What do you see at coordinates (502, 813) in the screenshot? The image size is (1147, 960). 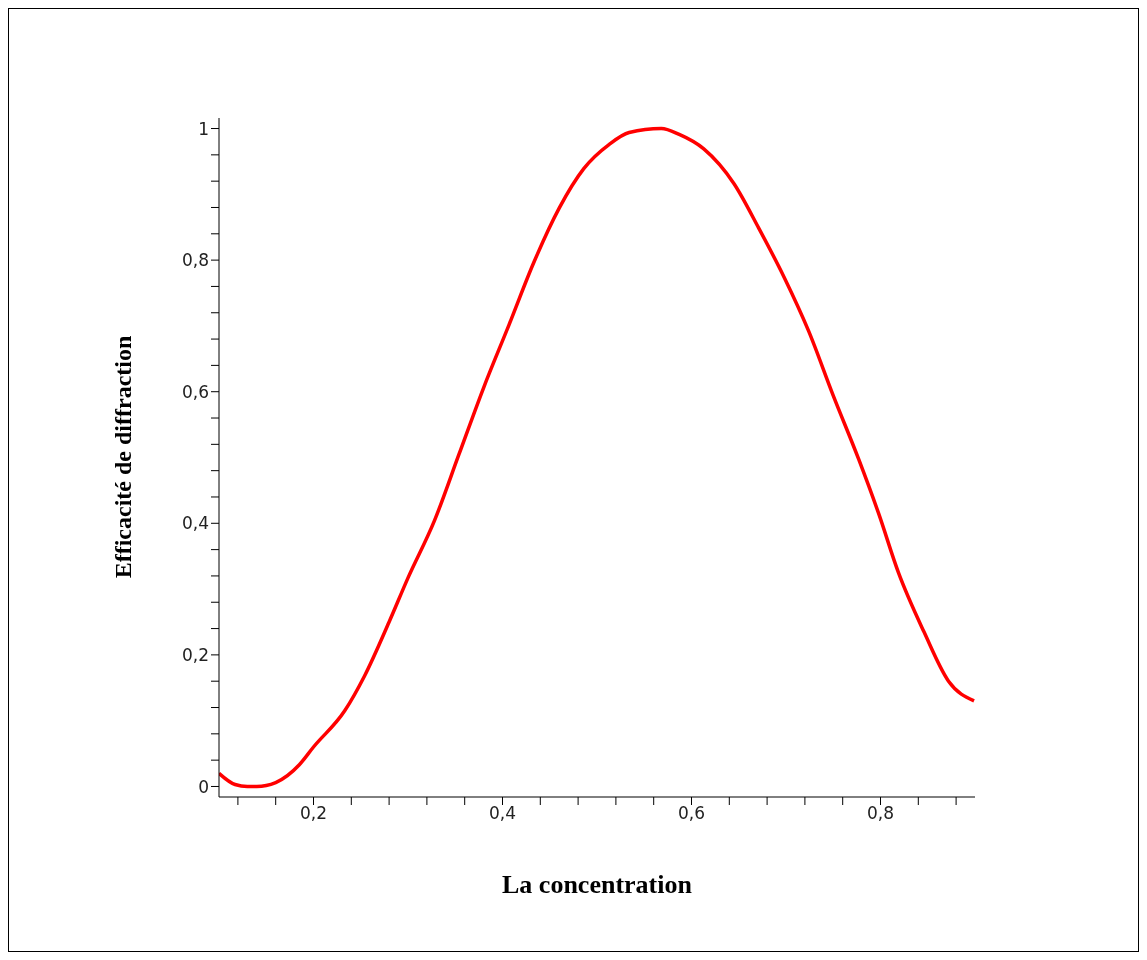 I see `x-tick-label: 0,4` at bounding box center [502, 813].